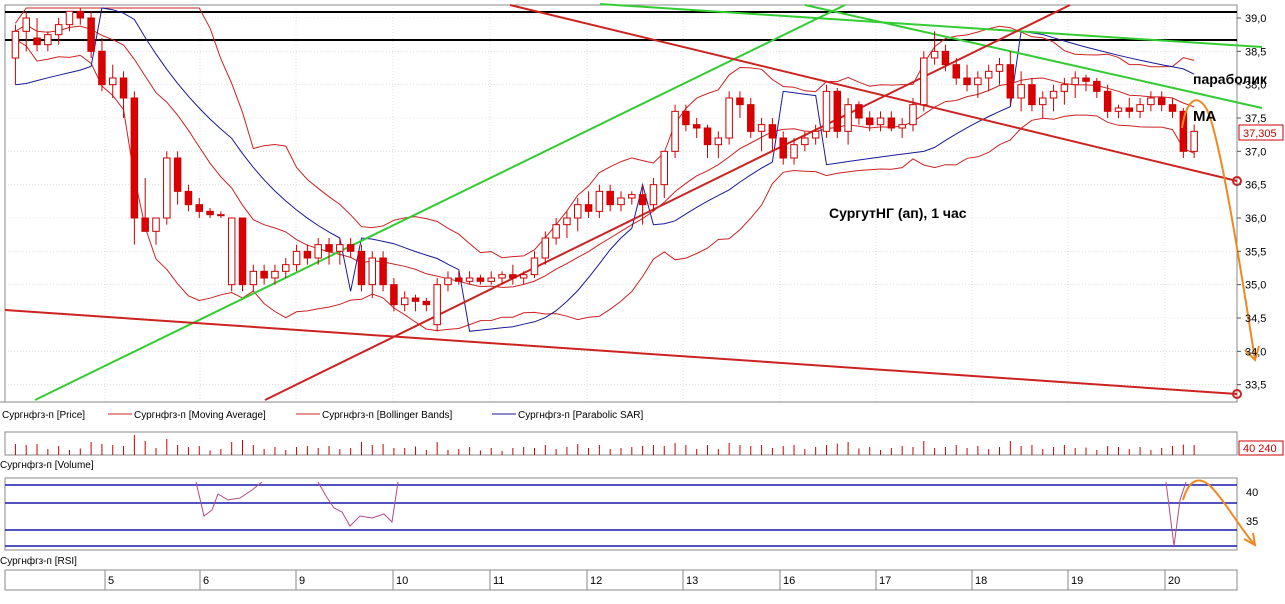  Describe the element at coordinates (1255, 219) in the screenshot. I see `price-tick-label: 36,0` at that location.